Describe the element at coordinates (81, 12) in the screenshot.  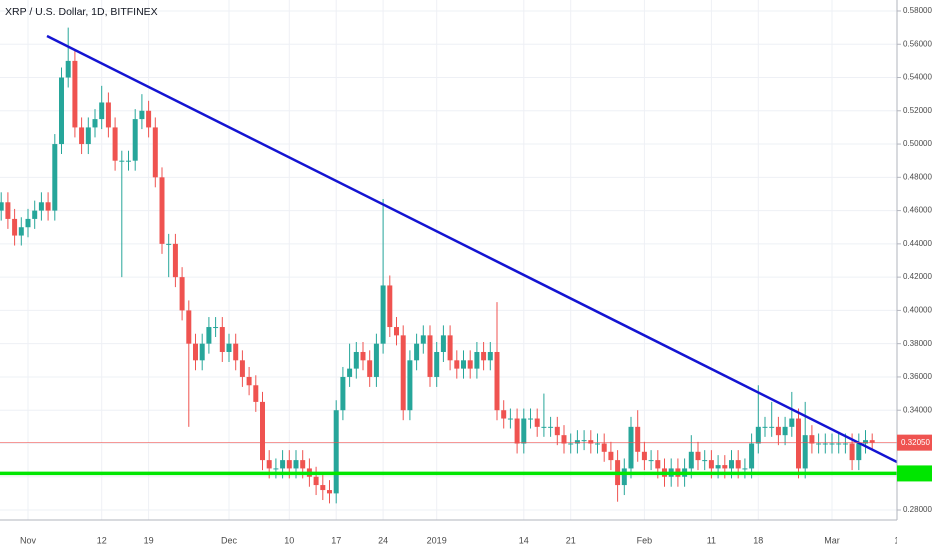
I see `chart-title: XRP / U.S. Dollar, 1D, BITFINEX` at that location.